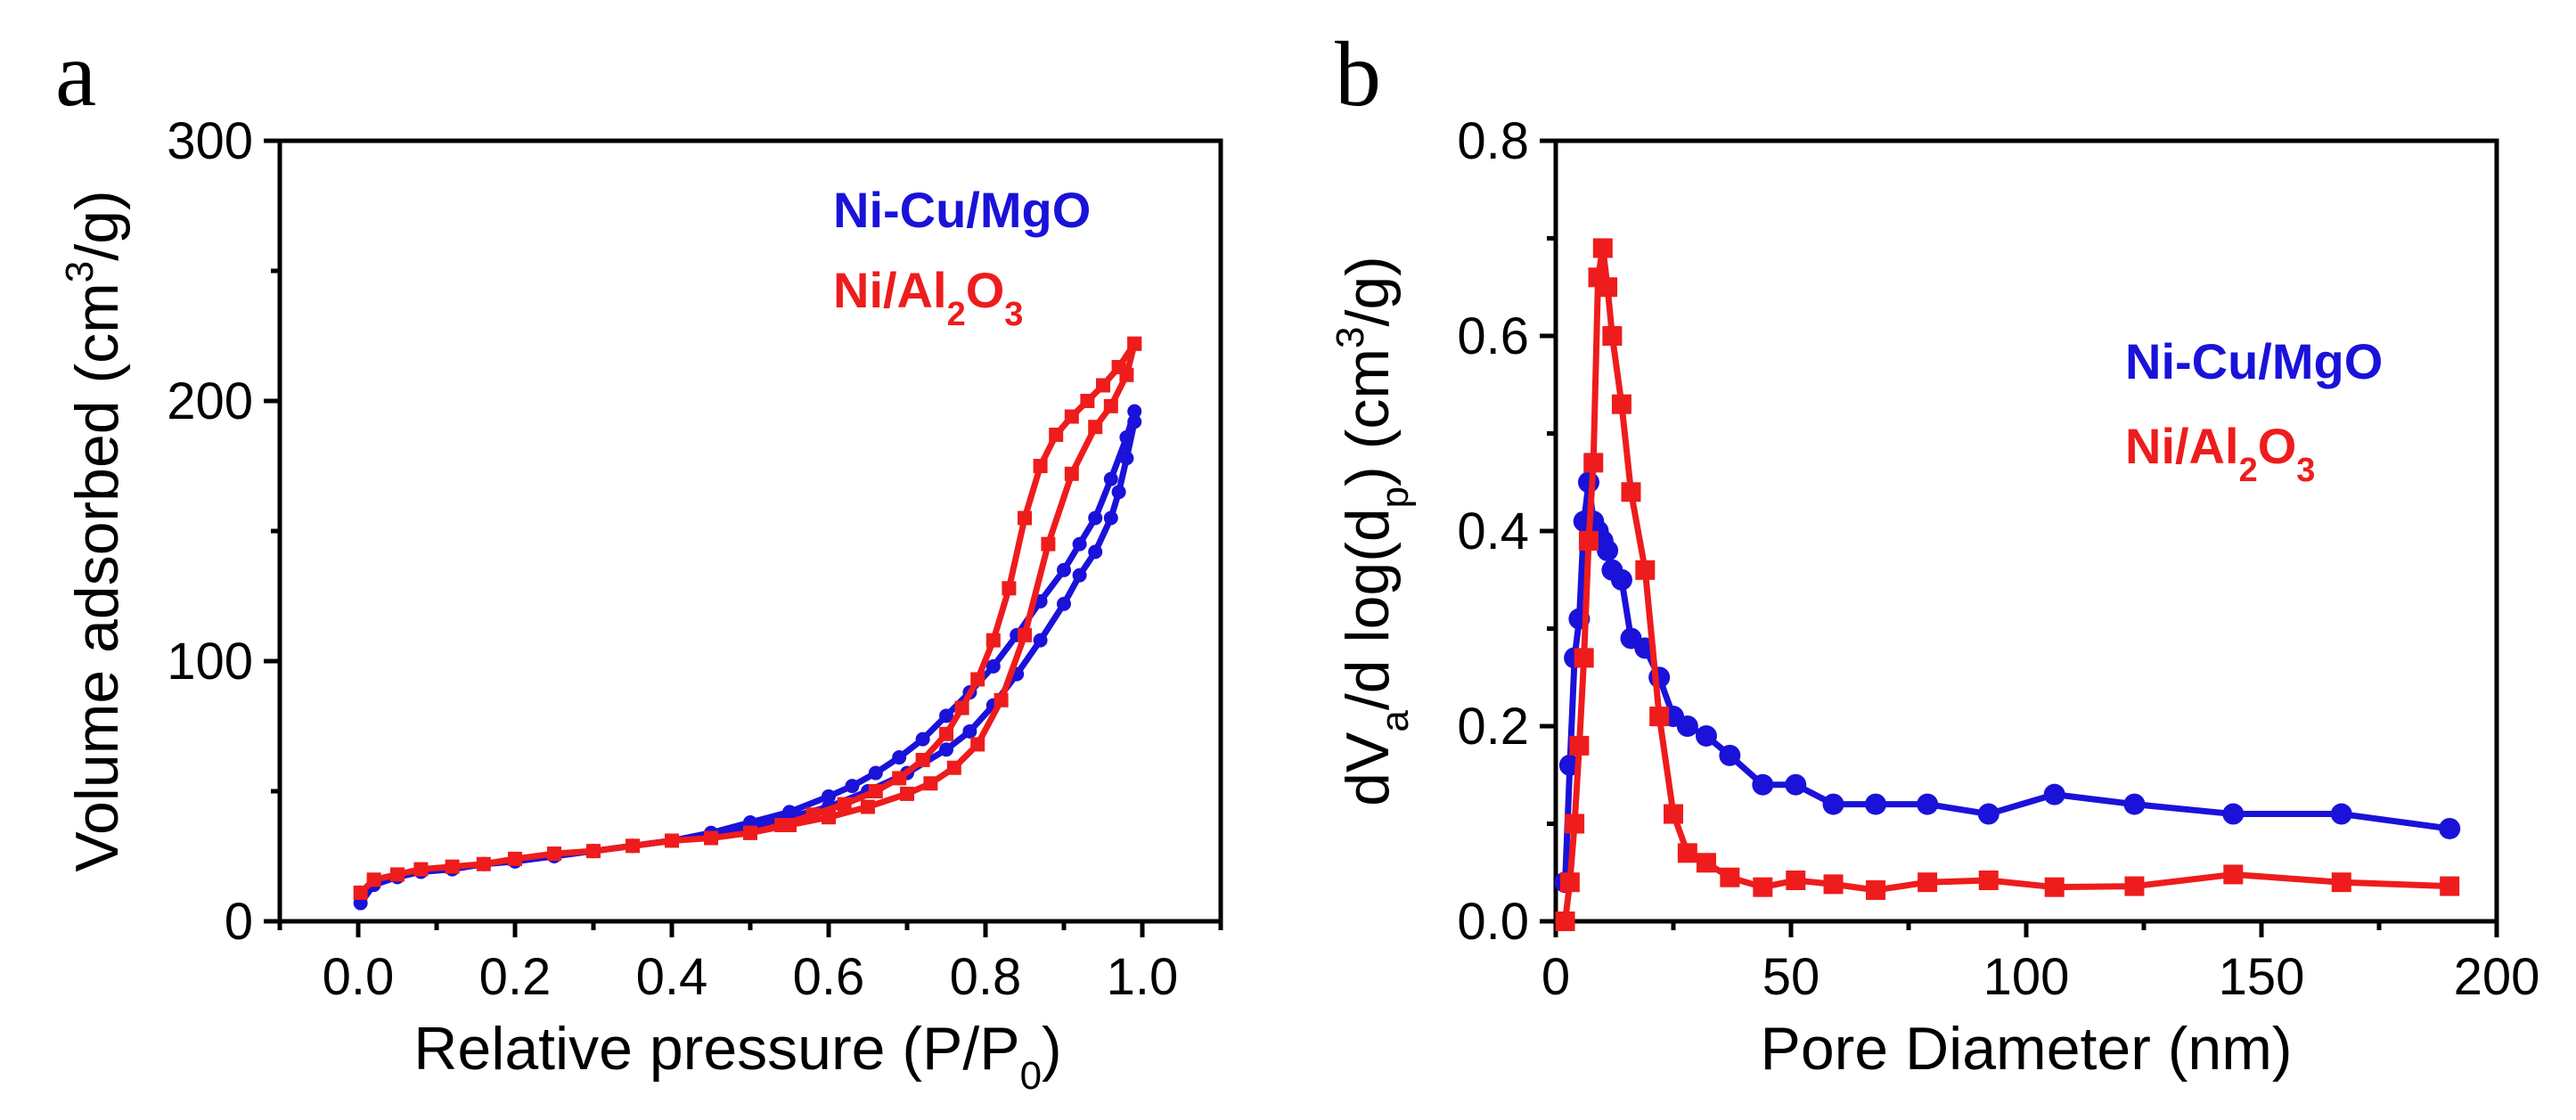  I want to click on y-tick-label: 0.4, so click(1493, 531).